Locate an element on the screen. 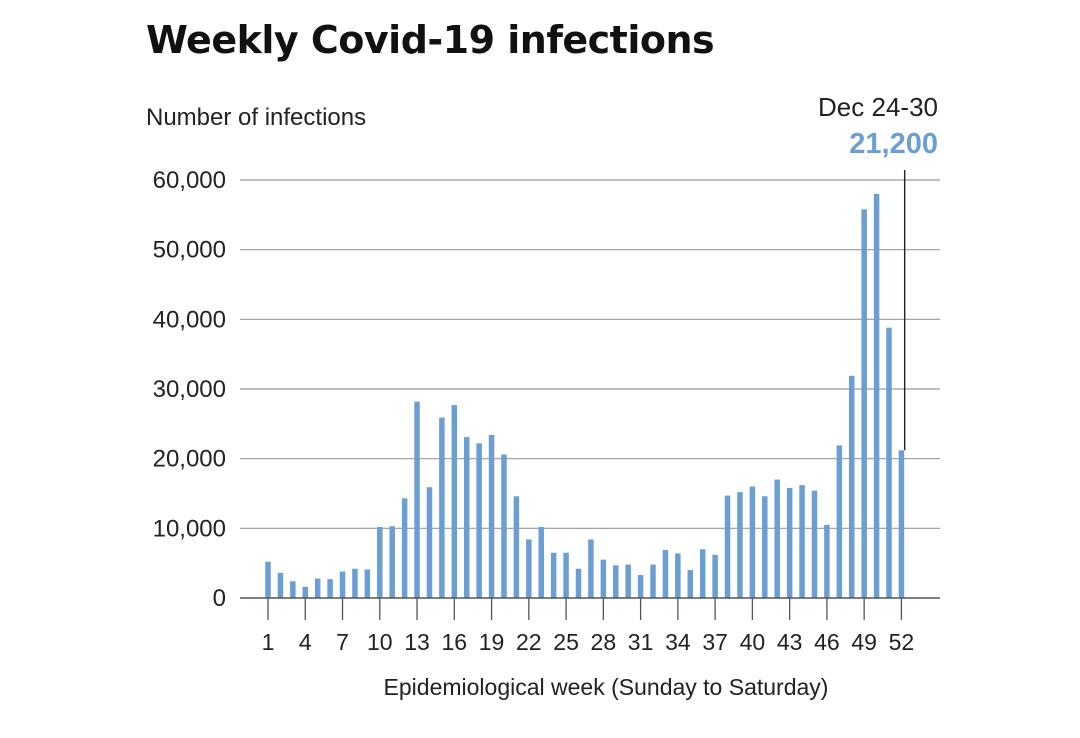 Image resolution: width=1080 pixels, height=738 pixels. x-tick-label: 31 is located at coordinates (641, 642).